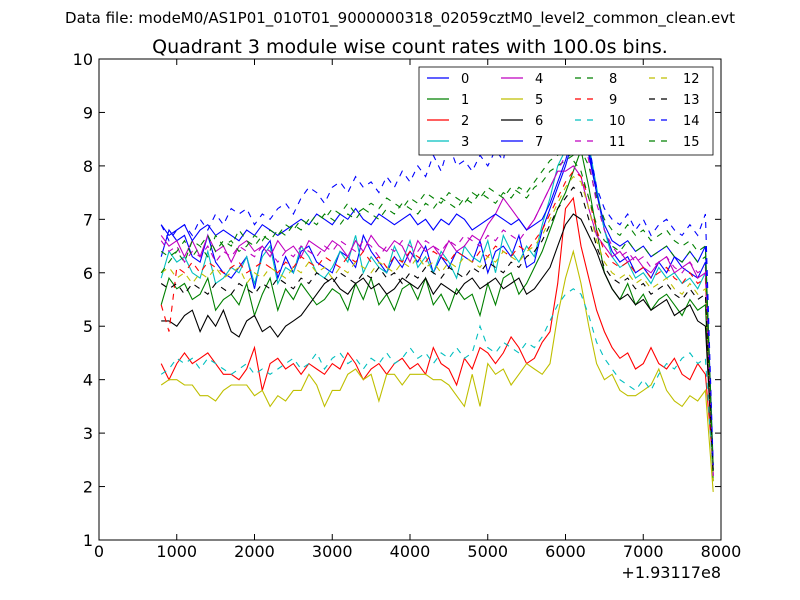 Image resolution: width=800 pixels, height=600 pixels. I want to click on x-tick-label: 7000, so click(643, 551).